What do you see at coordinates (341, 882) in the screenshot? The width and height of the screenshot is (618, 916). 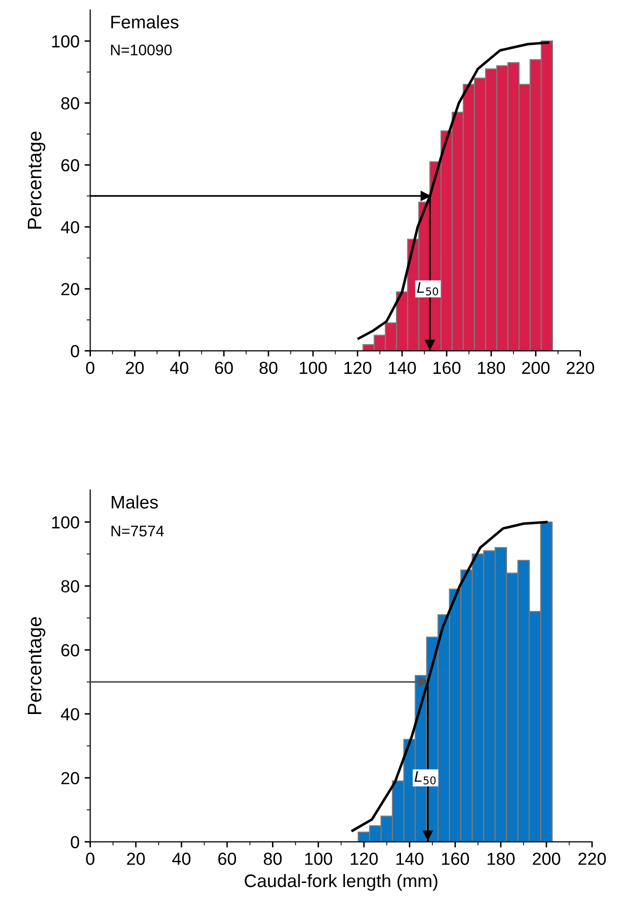 I see `x-axis-title: Caudal-fork length (mm)` at bounding box center [341, 882].